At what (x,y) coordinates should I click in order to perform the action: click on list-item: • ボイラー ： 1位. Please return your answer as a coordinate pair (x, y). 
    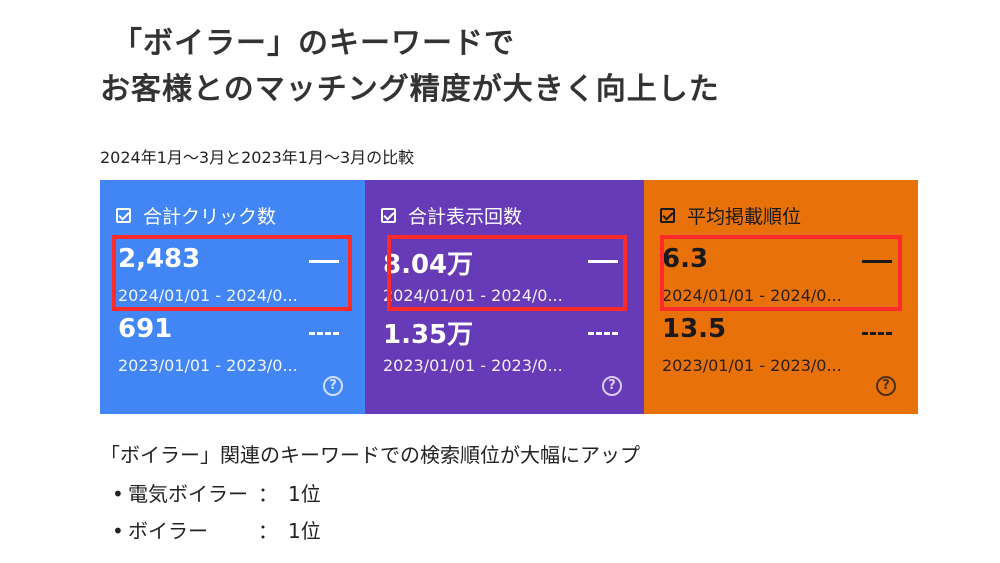
    Looking at the image, I should click on (216, 529).